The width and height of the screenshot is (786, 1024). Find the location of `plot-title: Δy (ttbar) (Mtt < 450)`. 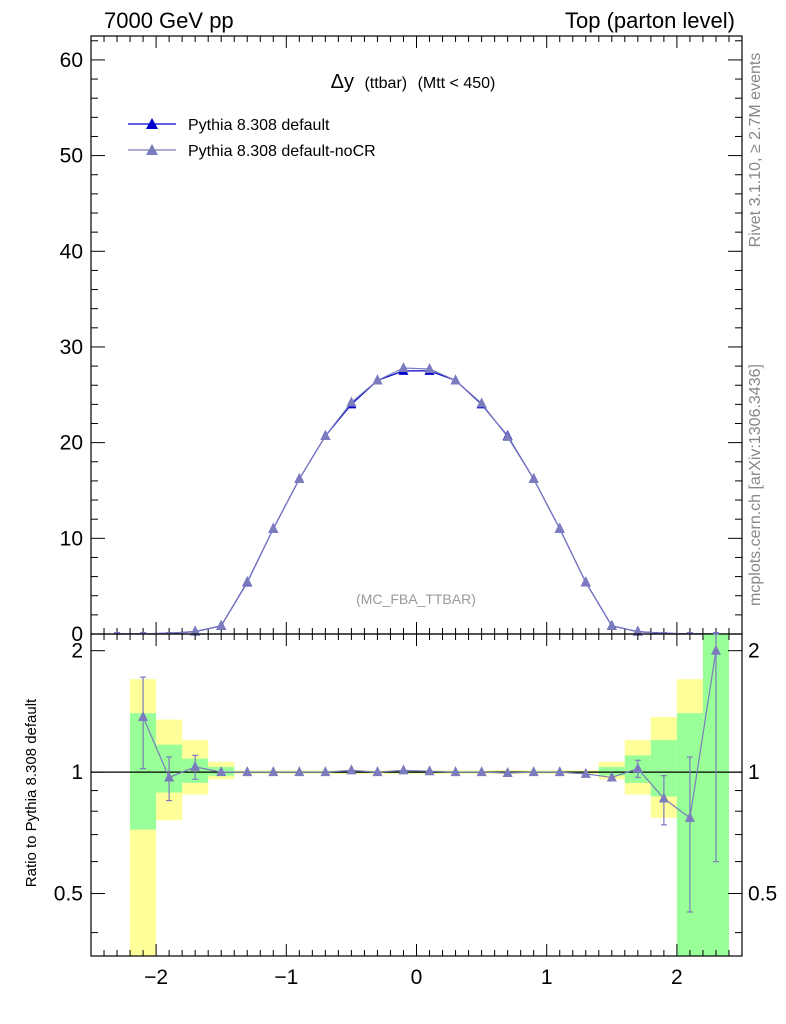

plot-title: Δy (ttbar) (Mtt < 450) is located at coordinates (413, 82).